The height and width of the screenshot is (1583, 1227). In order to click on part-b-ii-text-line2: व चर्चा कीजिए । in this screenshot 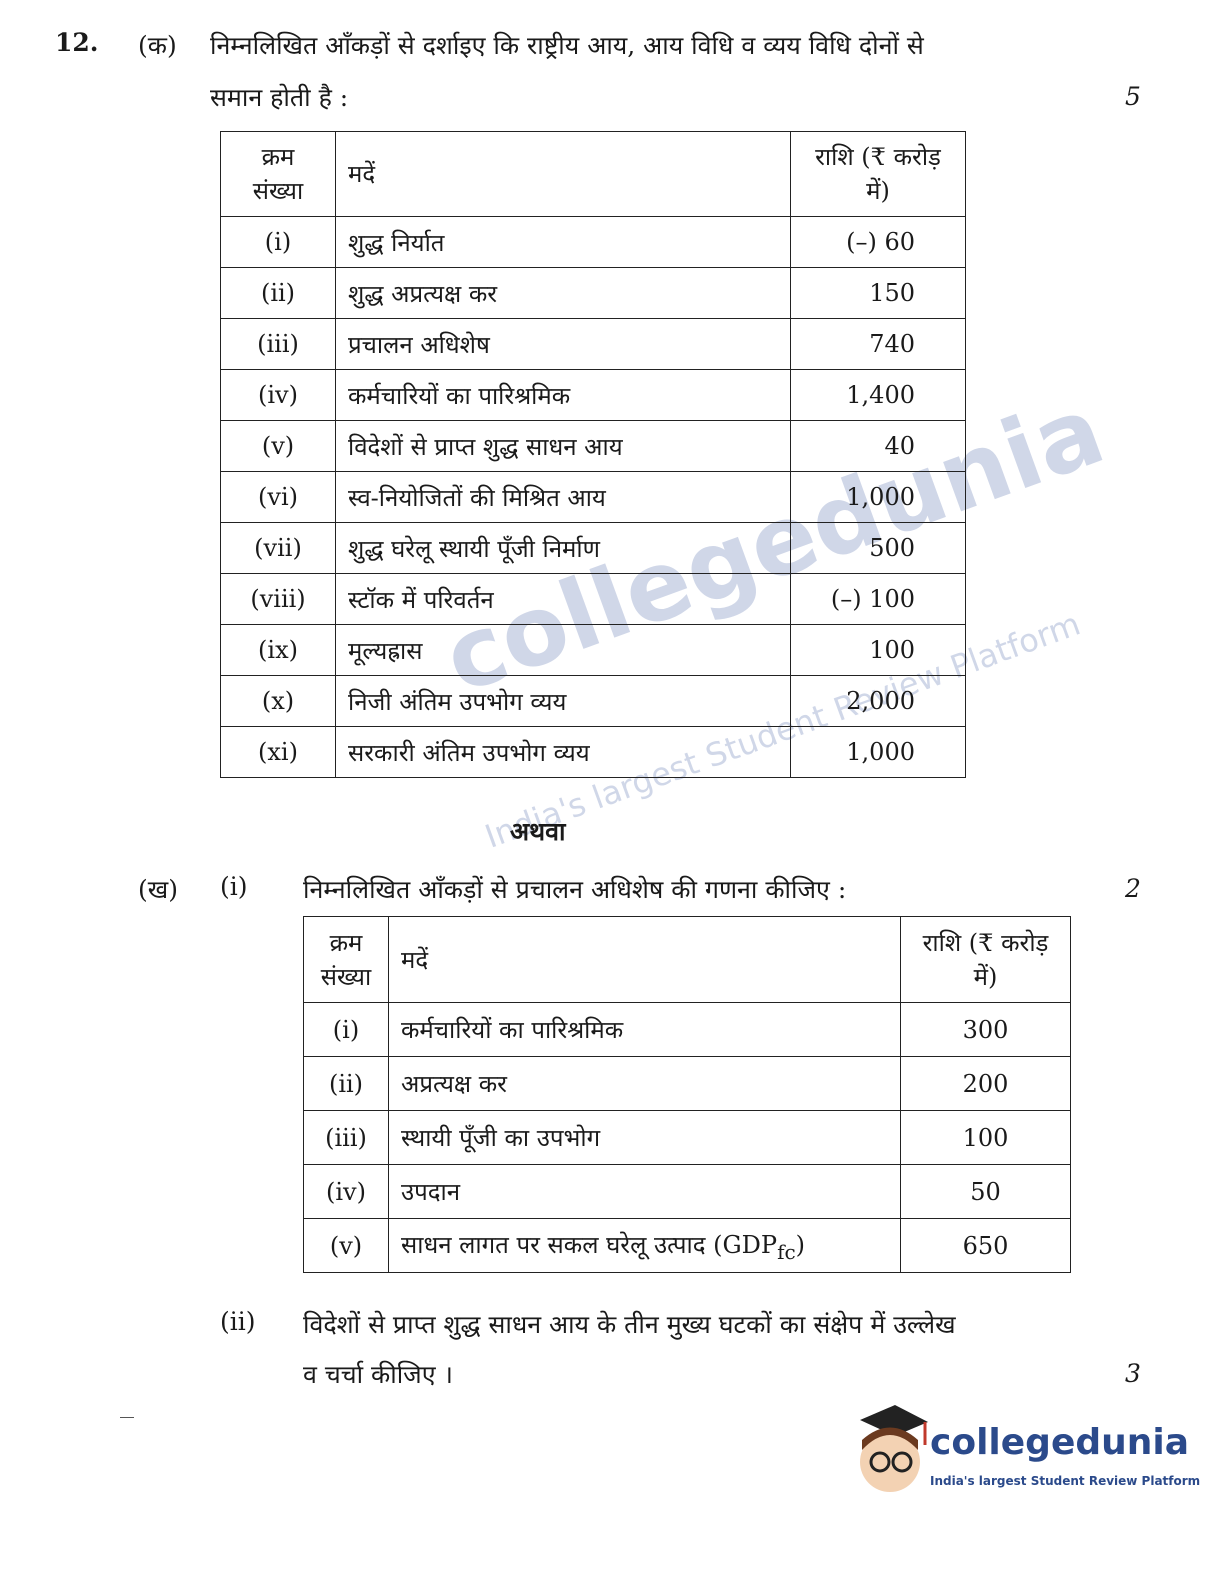, I will do `click(378, 1374)`.